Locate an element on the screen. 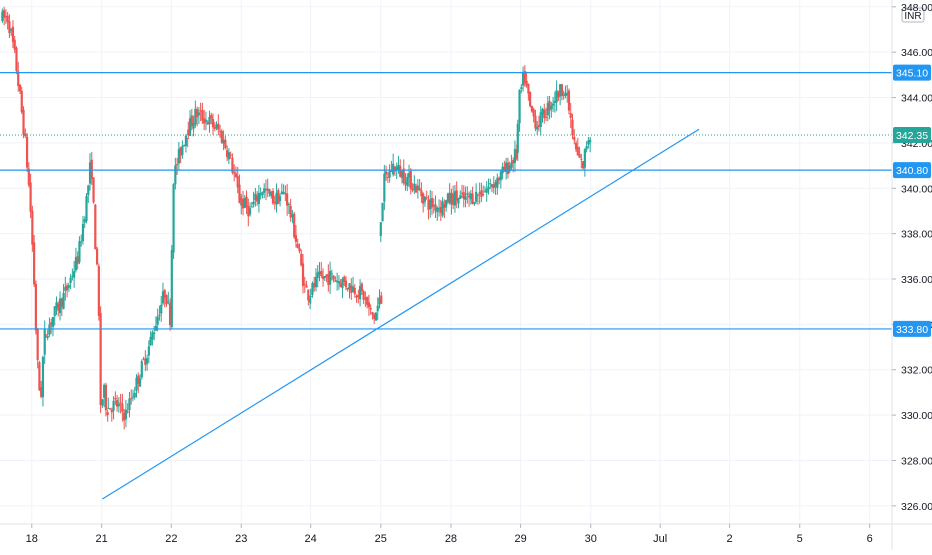 This screenshot has height=555, width=932. y-tick-label: 344.00 is located at coordinates (916, 99).